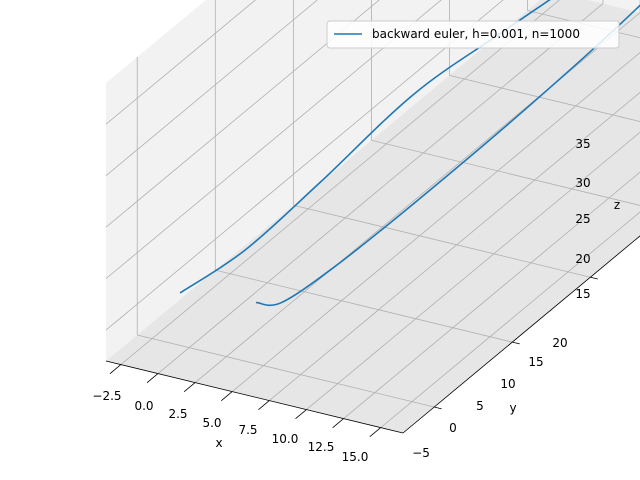 The width and height of the screenshot is (640, 480). I want to click on legend-label: backward euler, h=0.001, n=1000, so click(476, 34).